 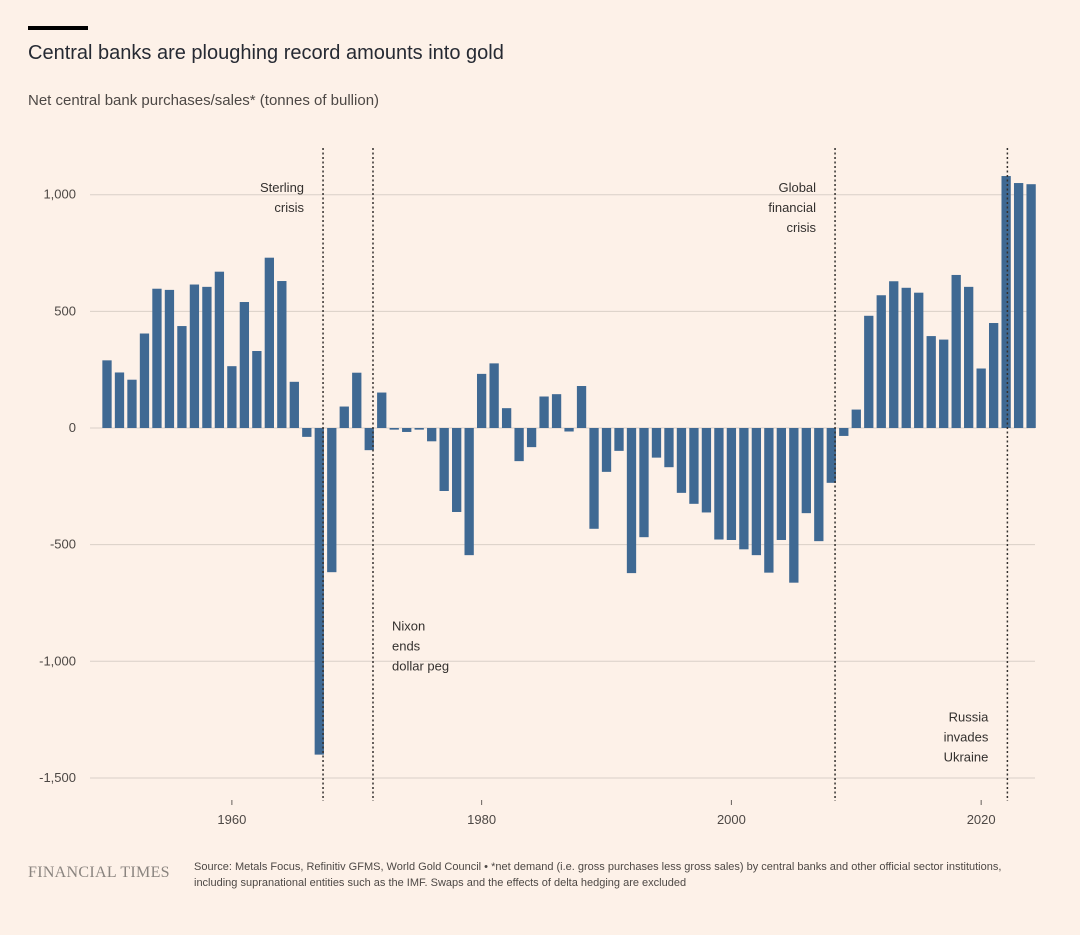 I want to click on event-annotation-line: Global, so click(x=797, y=187).